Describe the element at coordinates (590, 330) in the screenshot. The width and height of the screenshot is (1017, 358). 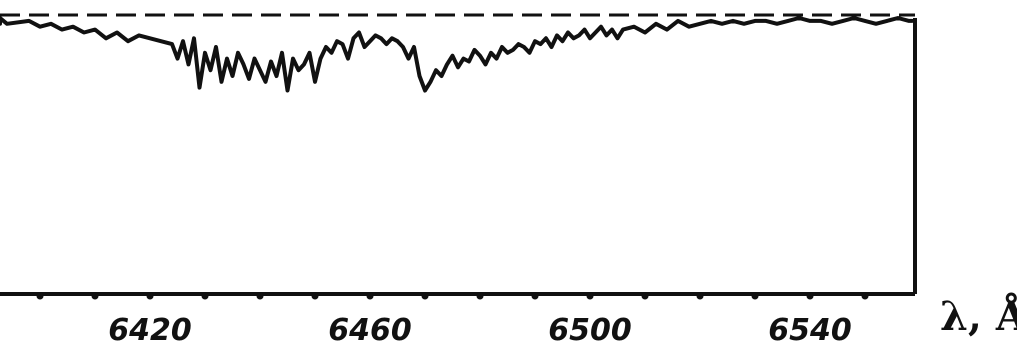
I see `x-tick-label: 6500` at that location.